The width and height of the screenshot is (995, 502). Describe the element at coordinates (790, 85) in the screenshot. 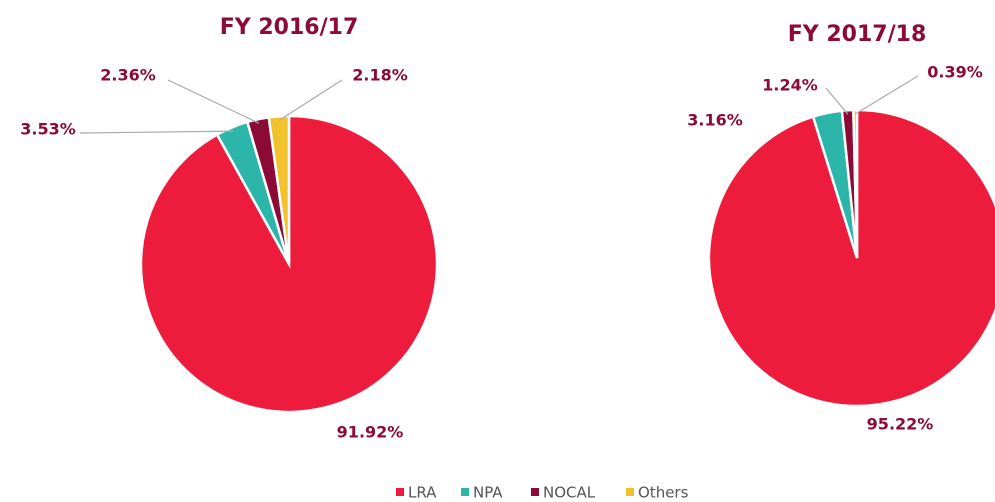

I see `data-label: 1.24%` at that location.